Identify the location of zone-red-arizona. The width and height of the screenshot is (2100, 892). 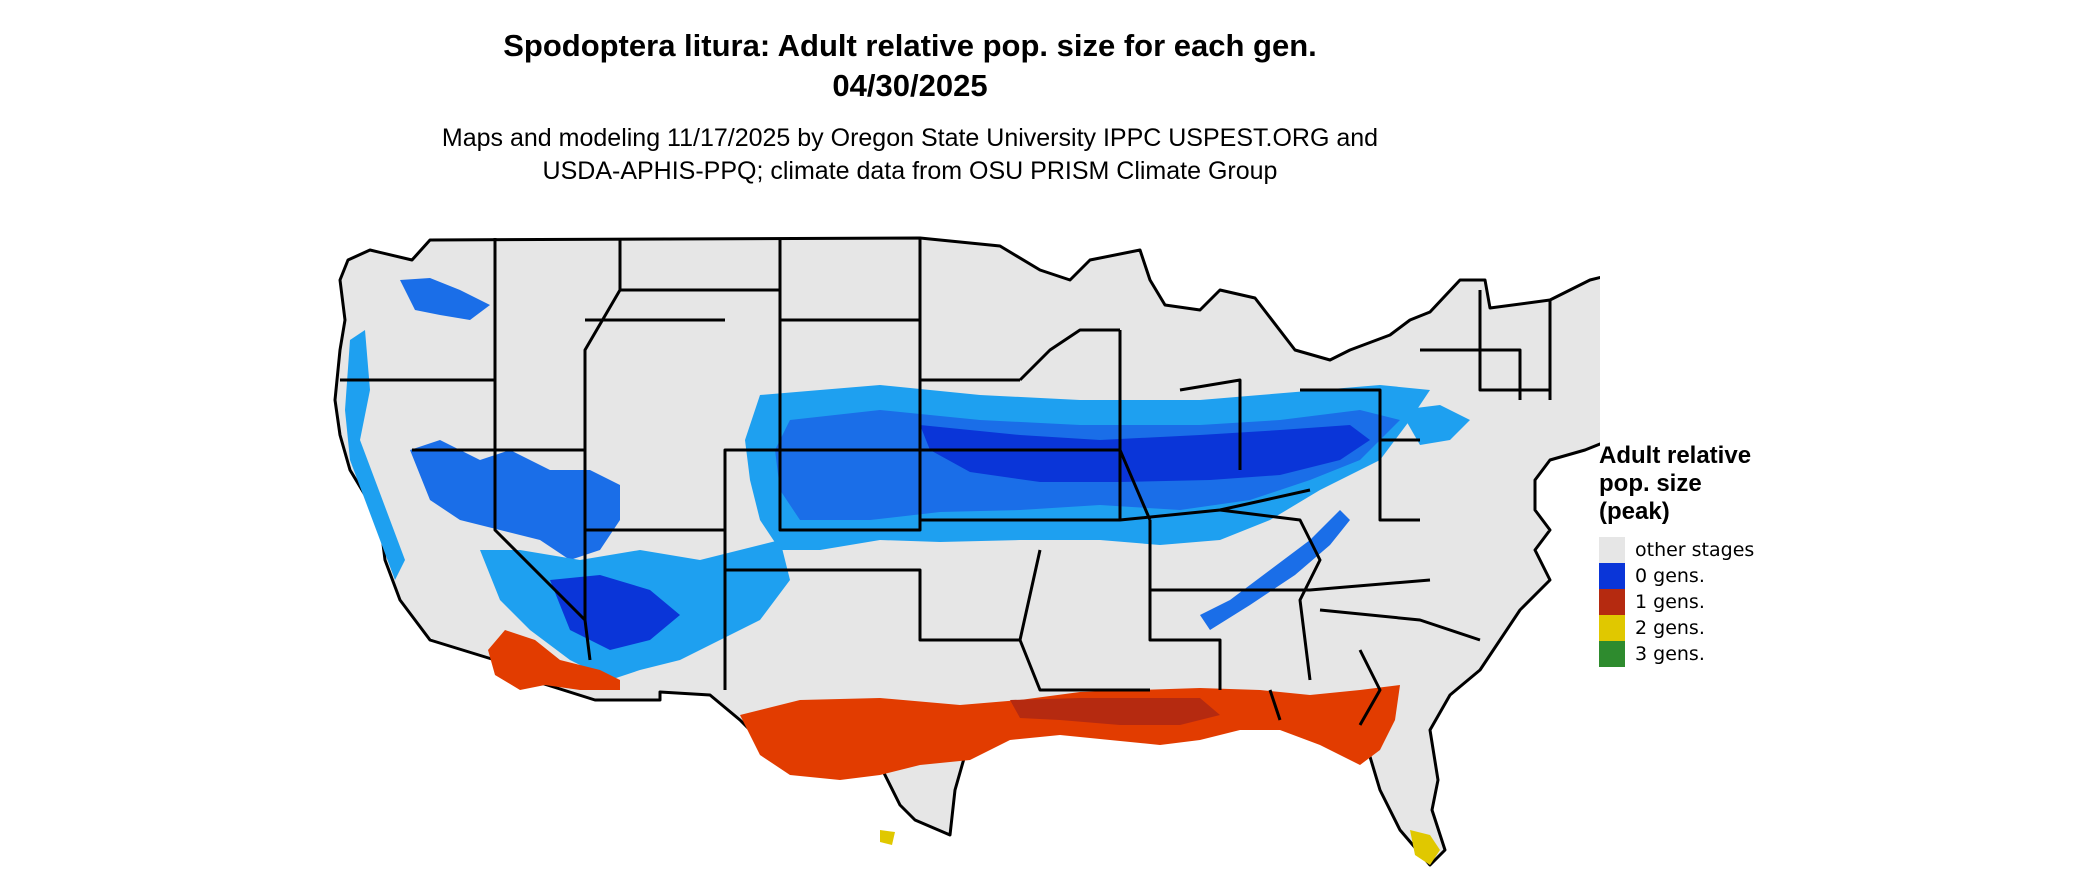
(554, 660).